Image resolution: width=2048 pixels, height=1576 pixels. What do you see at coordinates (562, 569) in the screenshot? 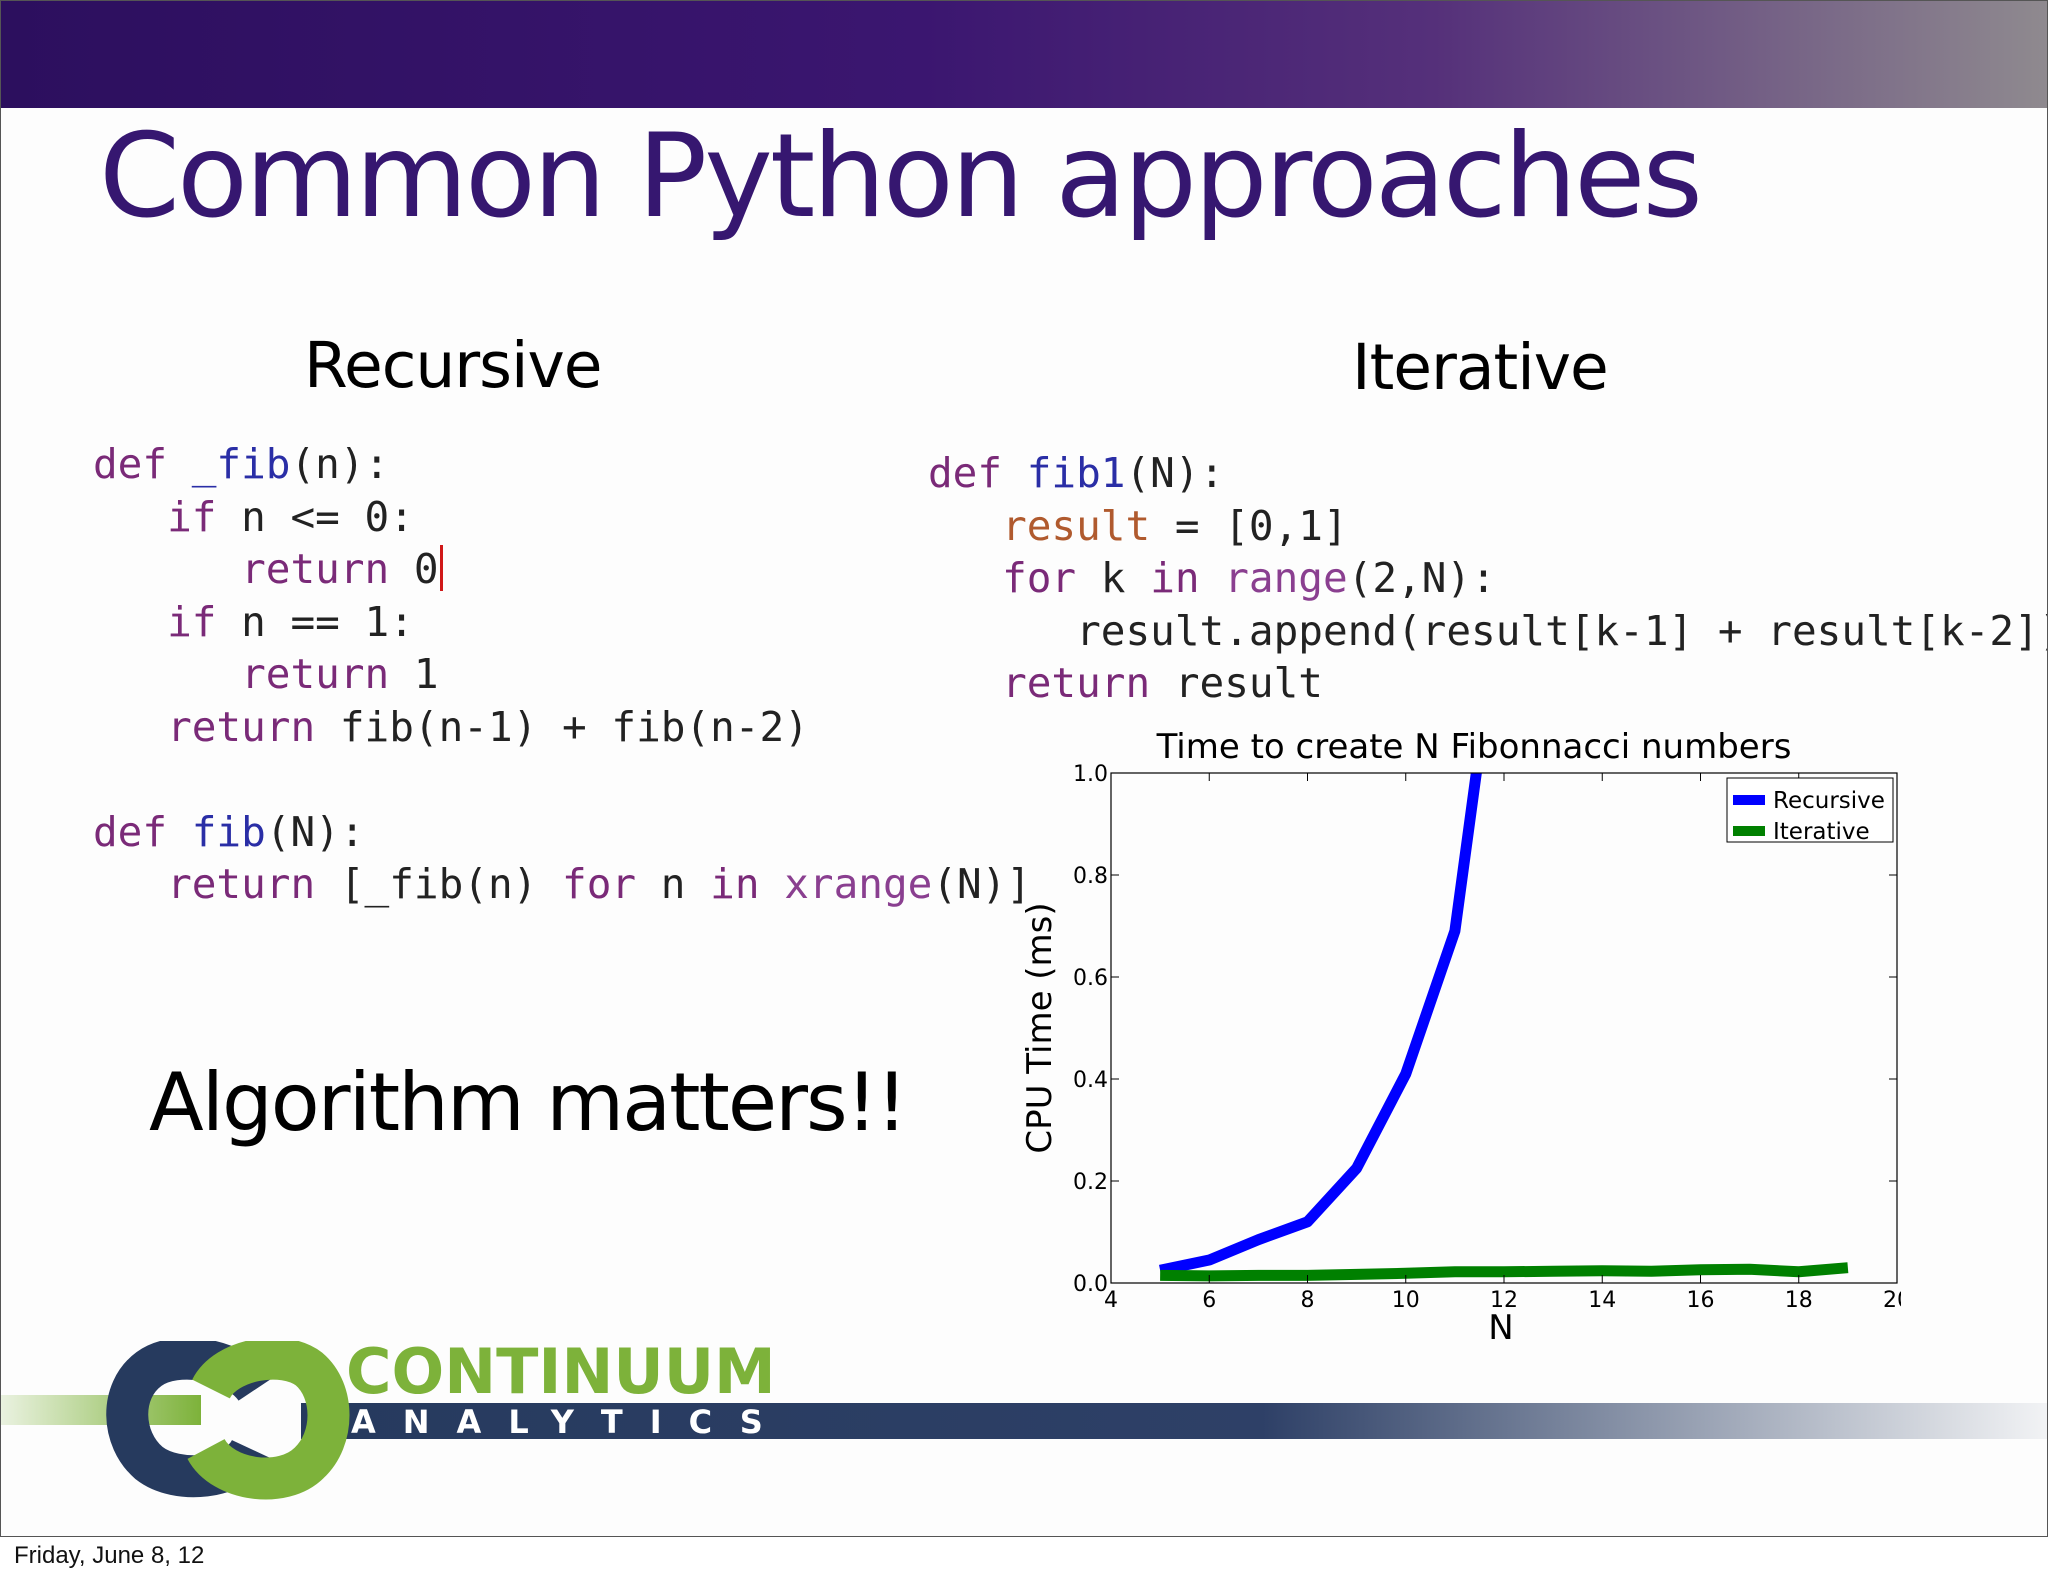
I see `code-line: return 0` at bounding box center [562, 569].